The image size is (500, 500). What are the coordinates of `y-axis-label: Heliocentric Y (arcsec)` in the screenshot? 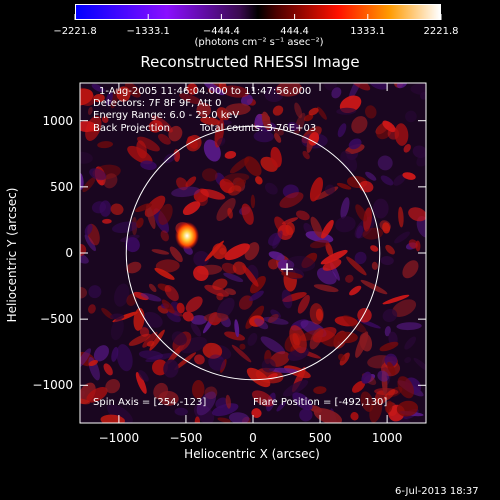 It's located at (12, 255).